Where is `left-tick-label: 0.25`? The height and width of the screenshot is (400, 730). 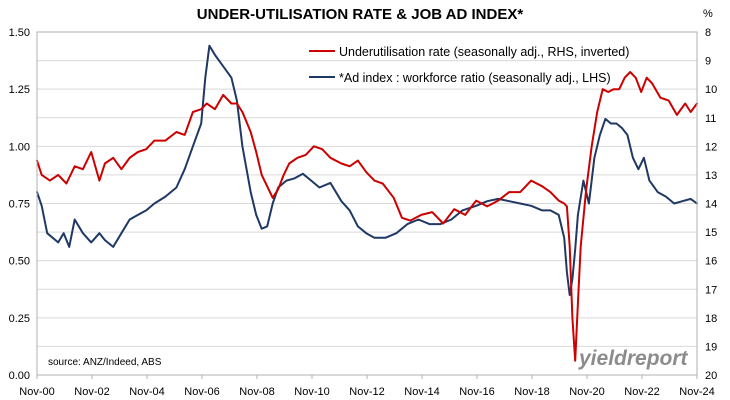
left-tick-label: 0.25 is located at coordinates (19, 319).